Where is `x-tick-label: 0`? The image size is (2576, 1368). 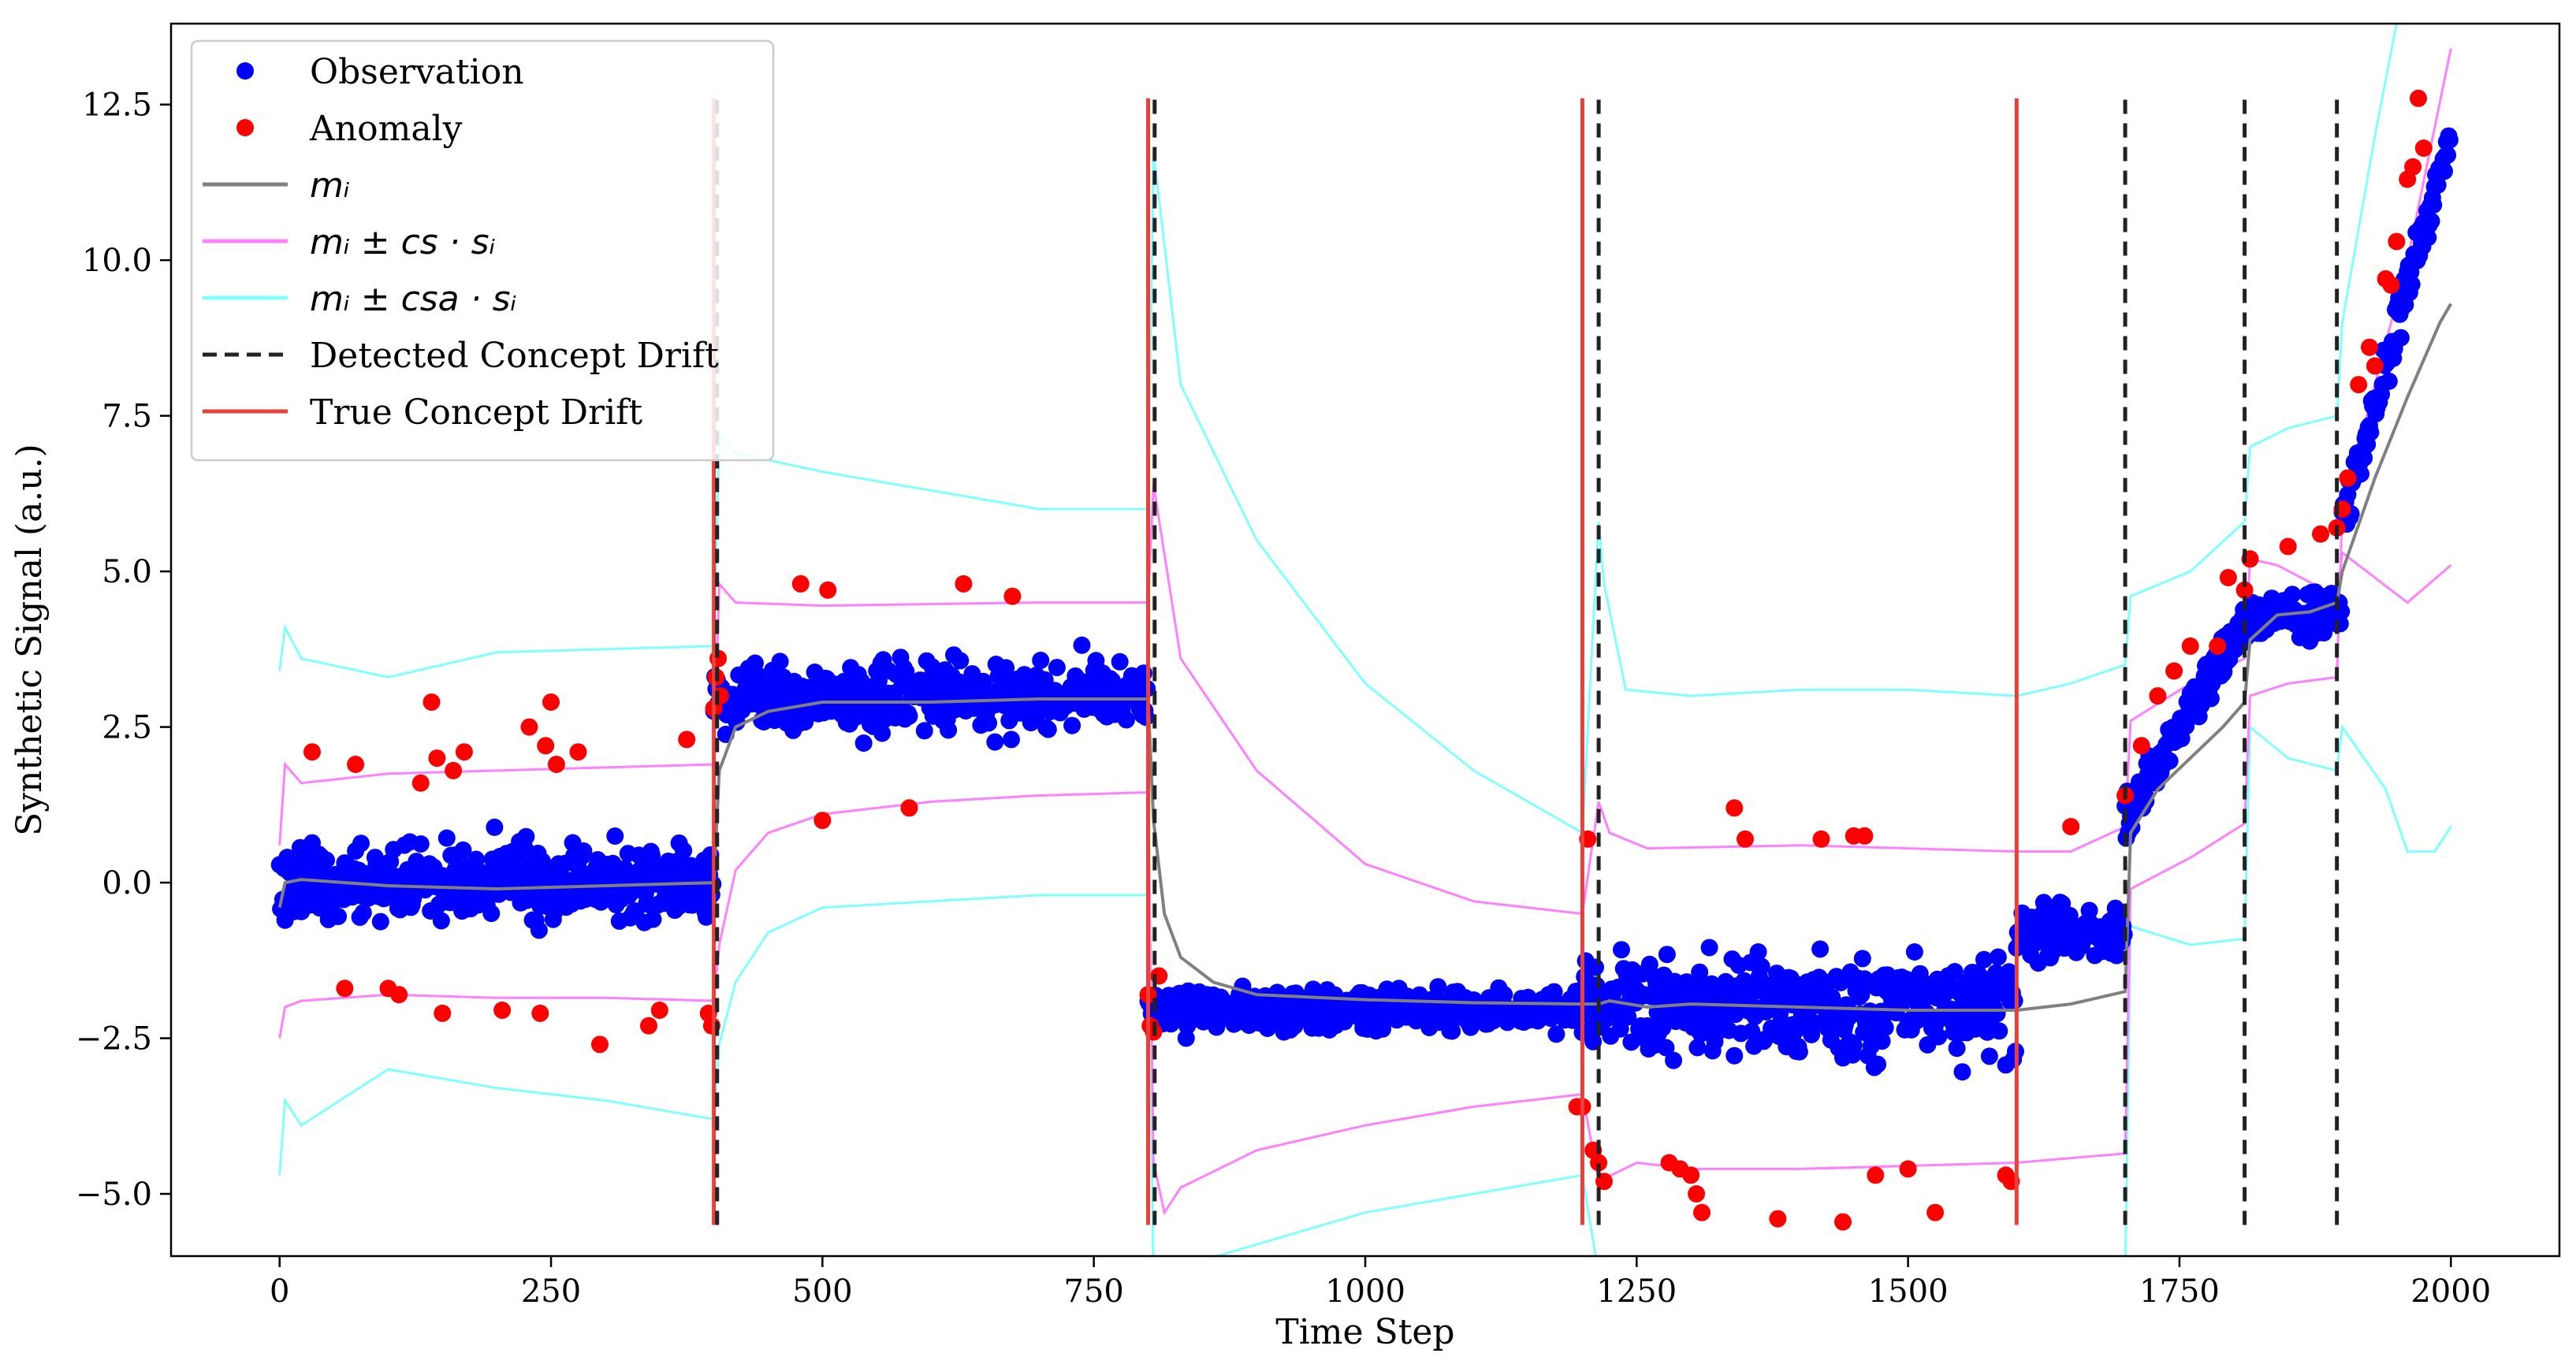
x-tick-label: 0 is located at coordinates (279, 1291).